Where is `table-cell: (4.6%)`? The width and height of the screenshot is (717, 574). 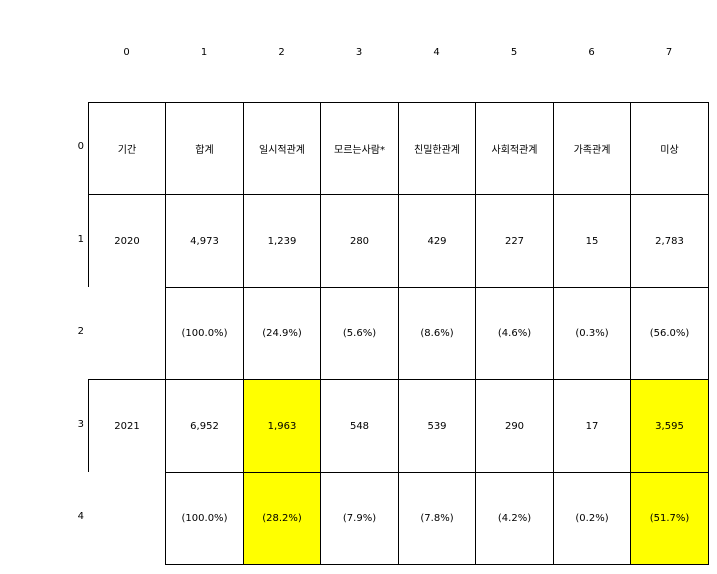 table-cell: (4.6%) is located at coordinates (514, 333).